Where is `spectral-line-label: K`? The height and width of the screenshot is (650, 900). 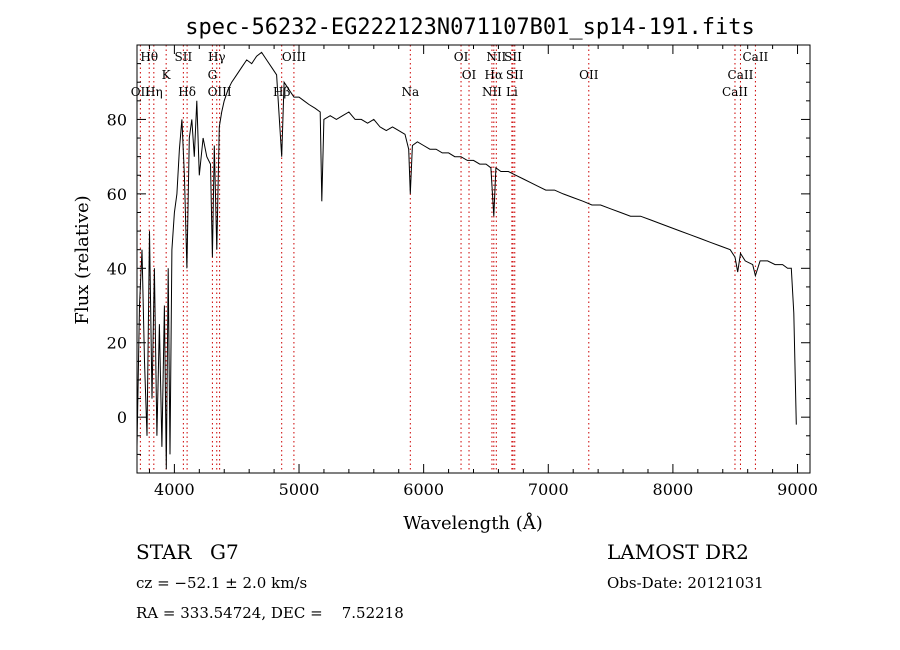
spectral-line-label: K is located at coordinates (167, 75).